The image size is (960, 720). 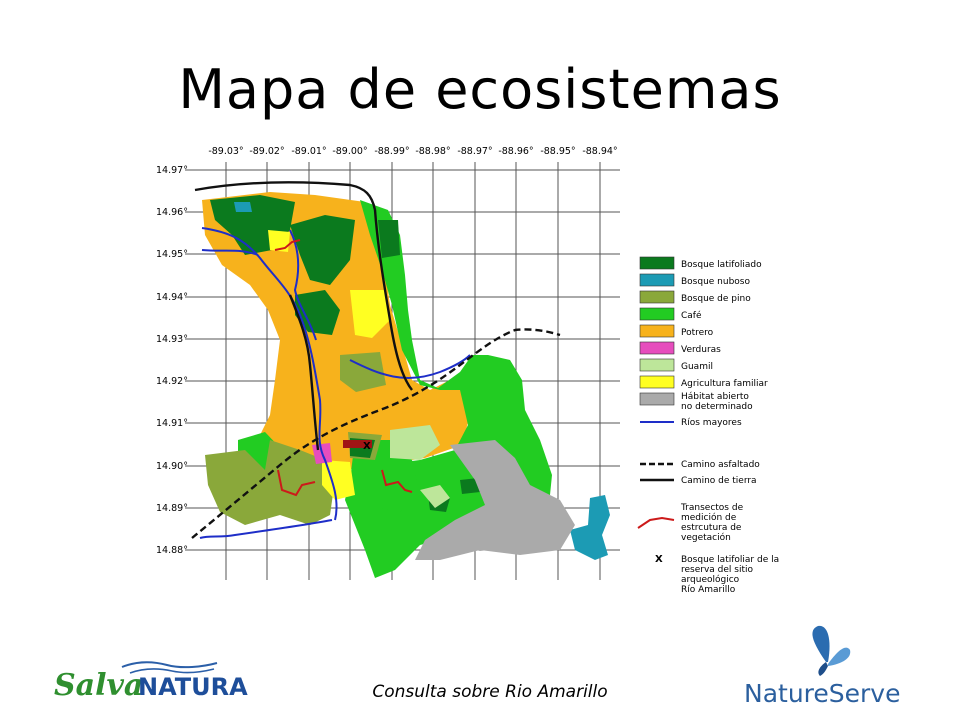 I want to click on lat-label: 14.92°, so click(x=172, y=381).